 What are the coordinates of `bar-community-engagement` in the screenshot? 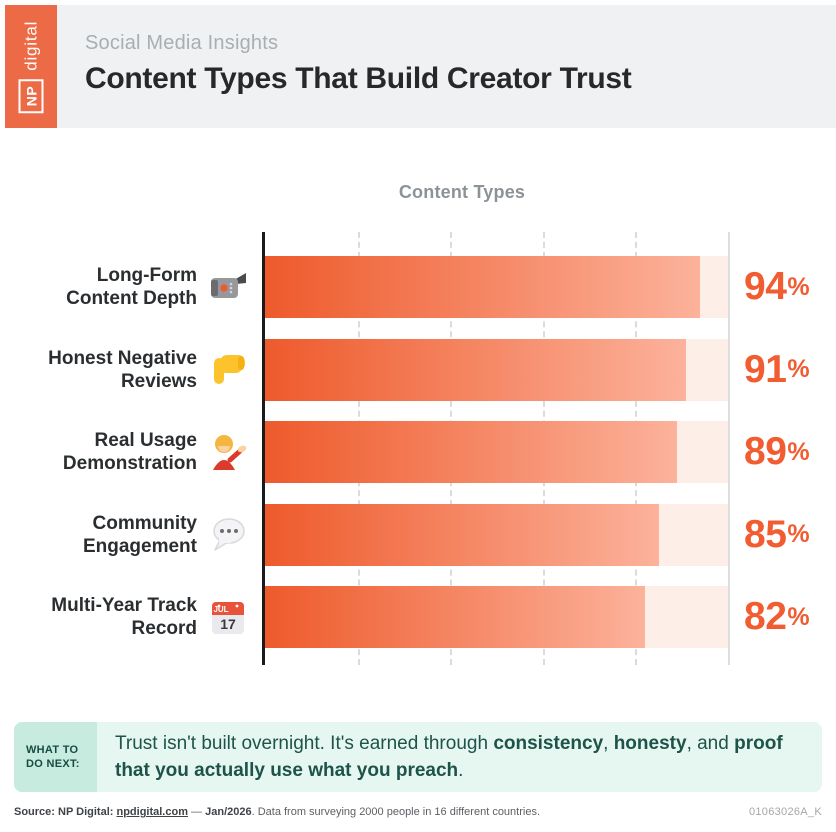 It's located at (462, 534).